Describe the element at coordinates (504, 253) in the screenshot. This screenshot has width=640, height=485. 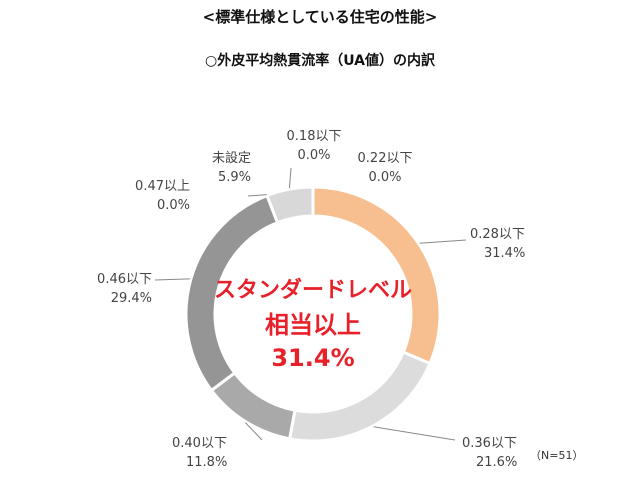
I see `slice-value-label: 31.4%` at that location.